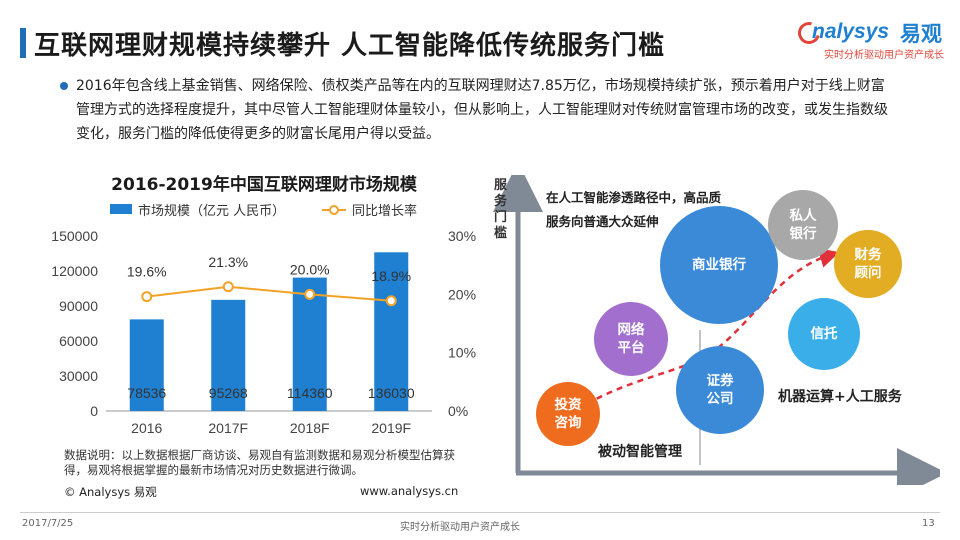 Image resolution: width=960 pixels, height=540 pixels. What do you see at coordinates (633, 210) in the screenshot?
I see `path-note: 在人工智能渗透路径中，高品质 服务向普通大众延伸` at bounding box center [633, 210].